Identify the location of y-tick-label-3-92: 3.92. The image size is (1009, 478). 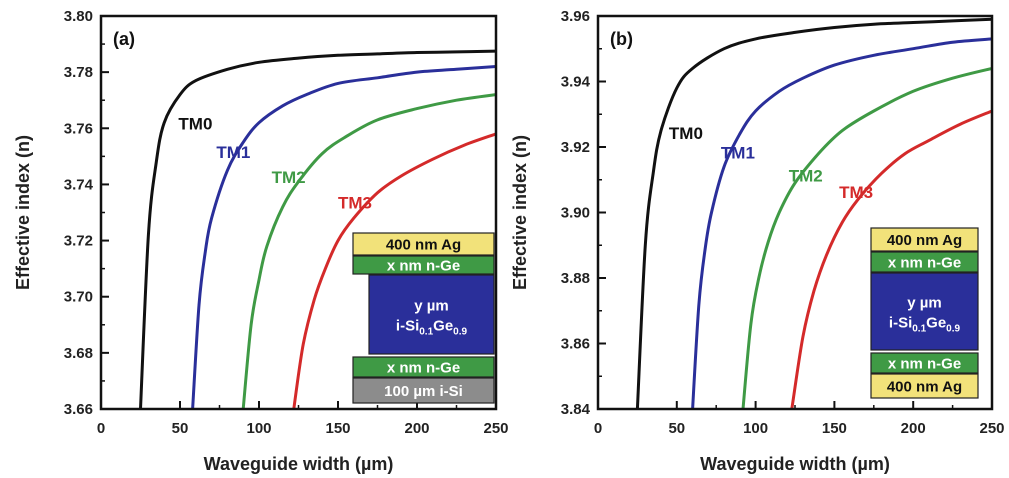
(575, 147).